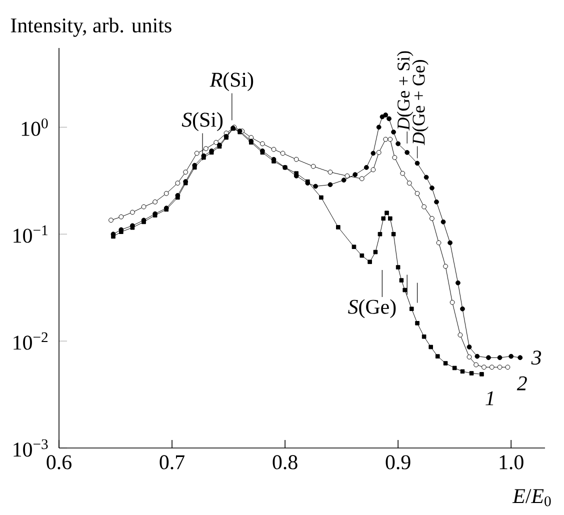  What do you see at coordinates (536, 357) in the screenshot?
I see `series-label: 3` at bounding box center [536, 357].